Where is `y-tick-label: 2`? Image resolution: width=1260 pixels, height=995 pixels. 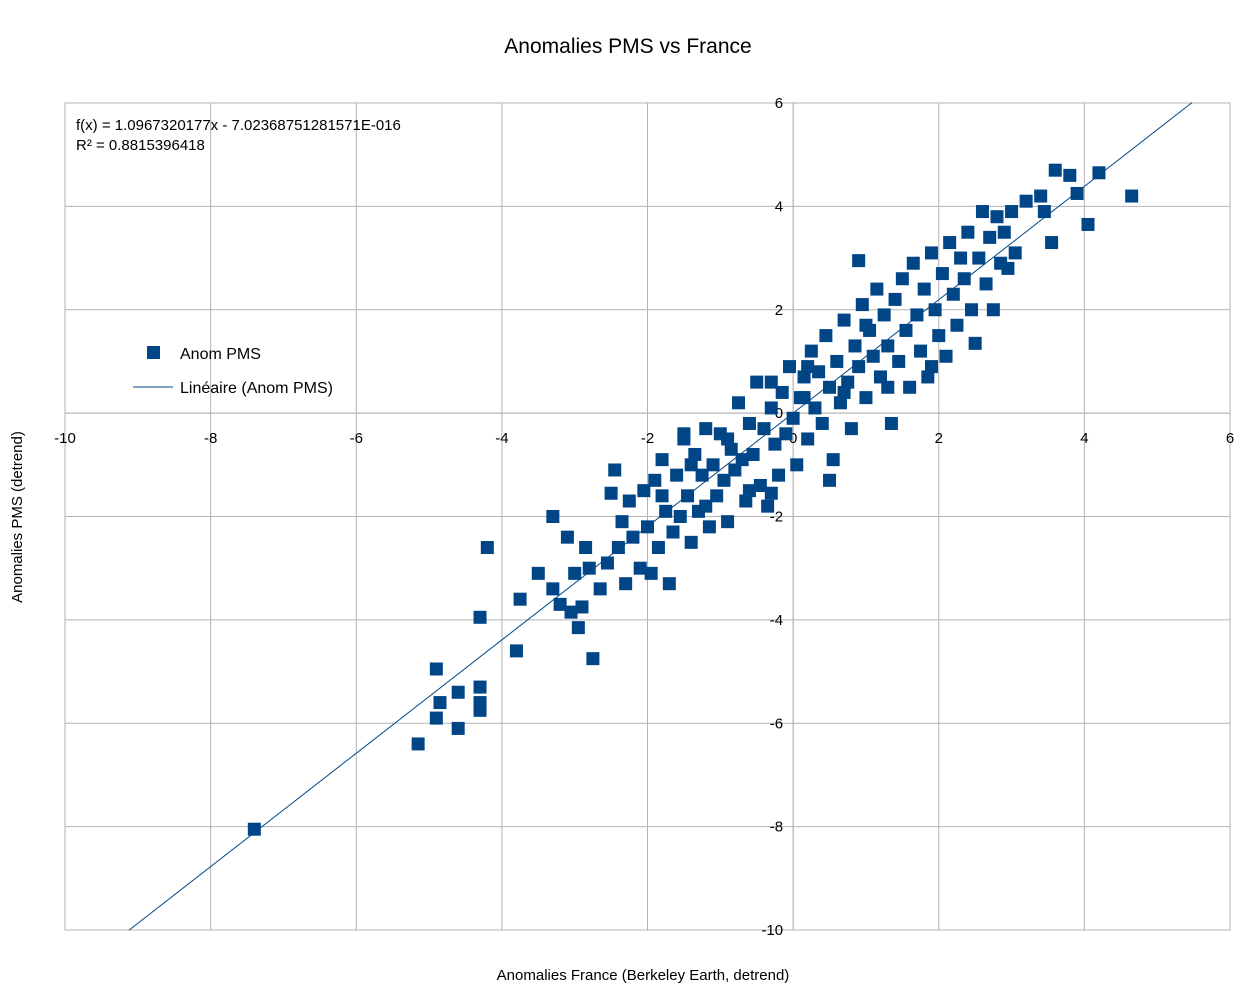 y-tick-label: 2 is located at coordinates (779, 310).